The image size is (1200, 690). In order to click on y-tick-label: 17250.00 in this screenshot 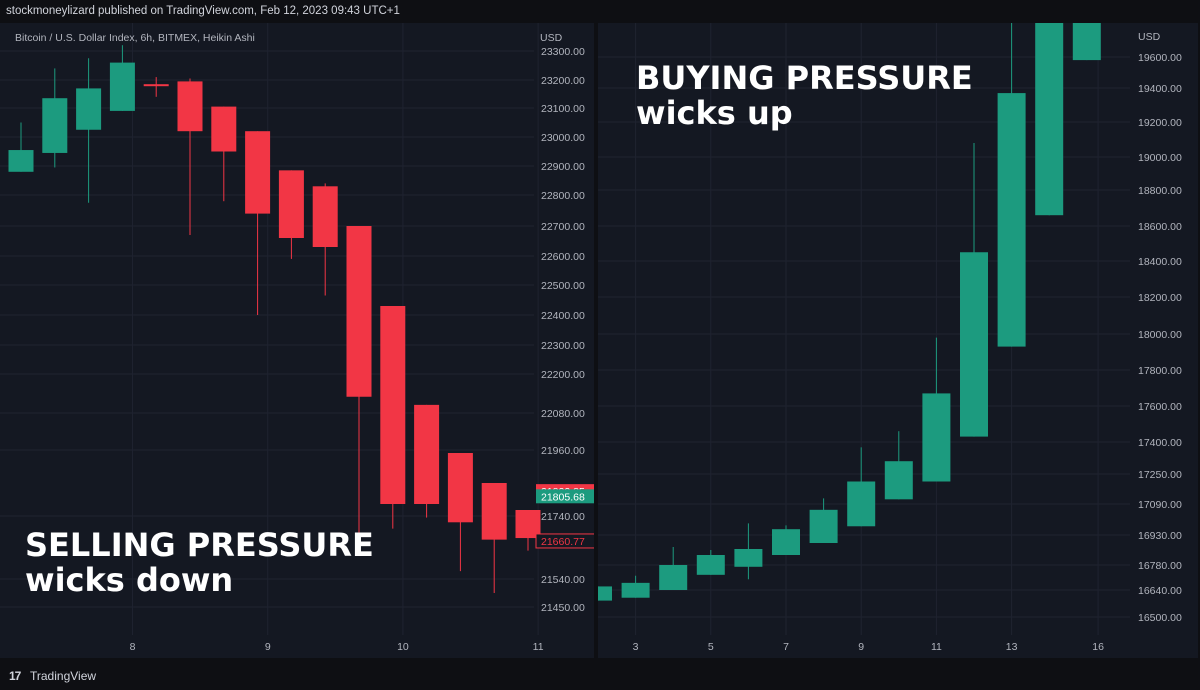, I will do `click(1160, 475)`.